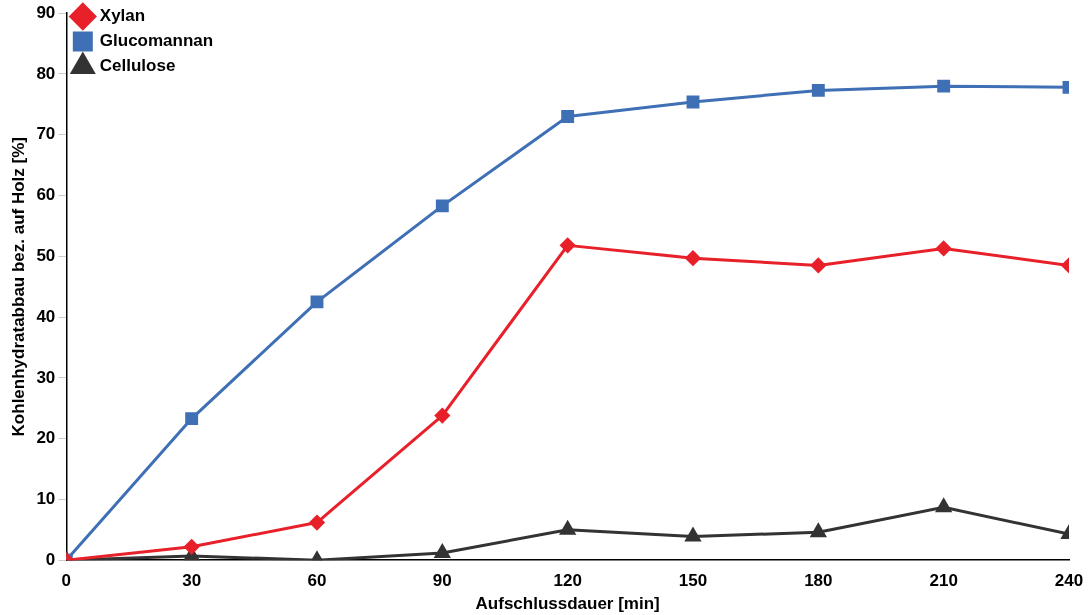 This screenshot has height=615, width=1089. What do you see at coordinates (442, 581) in the screenshot?
I see `x-tick-label: 90` at bounding box center [442, 581].